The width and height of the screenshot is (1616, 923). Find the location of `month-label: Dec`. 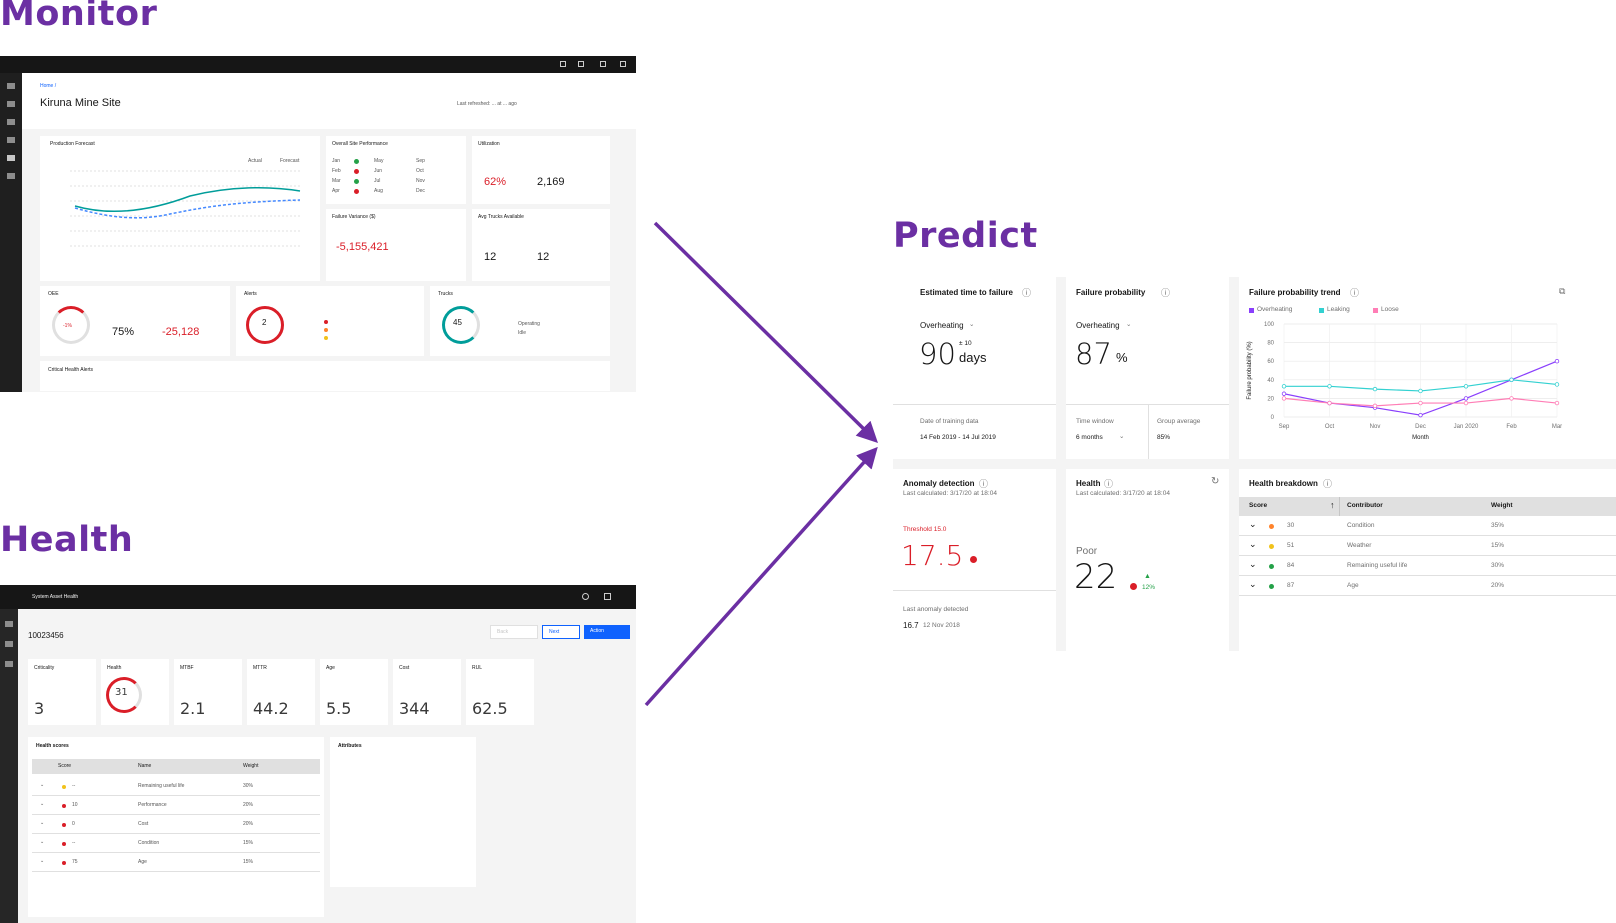

month-label: Dec is located at coordinates (420, 191).